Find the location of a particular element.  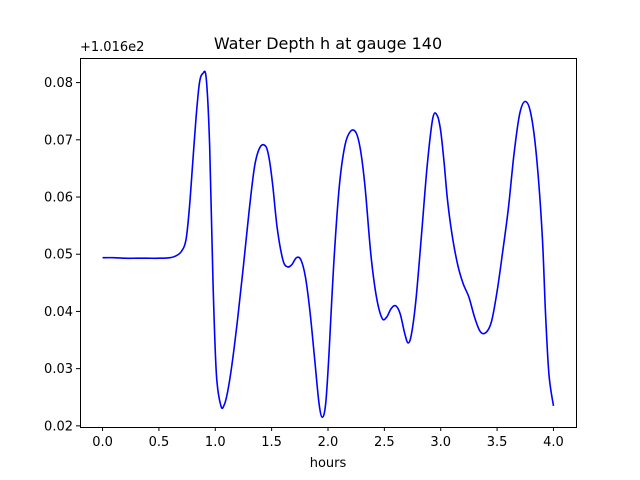

x-axis-label: hours is located at coordinates (328, 463).